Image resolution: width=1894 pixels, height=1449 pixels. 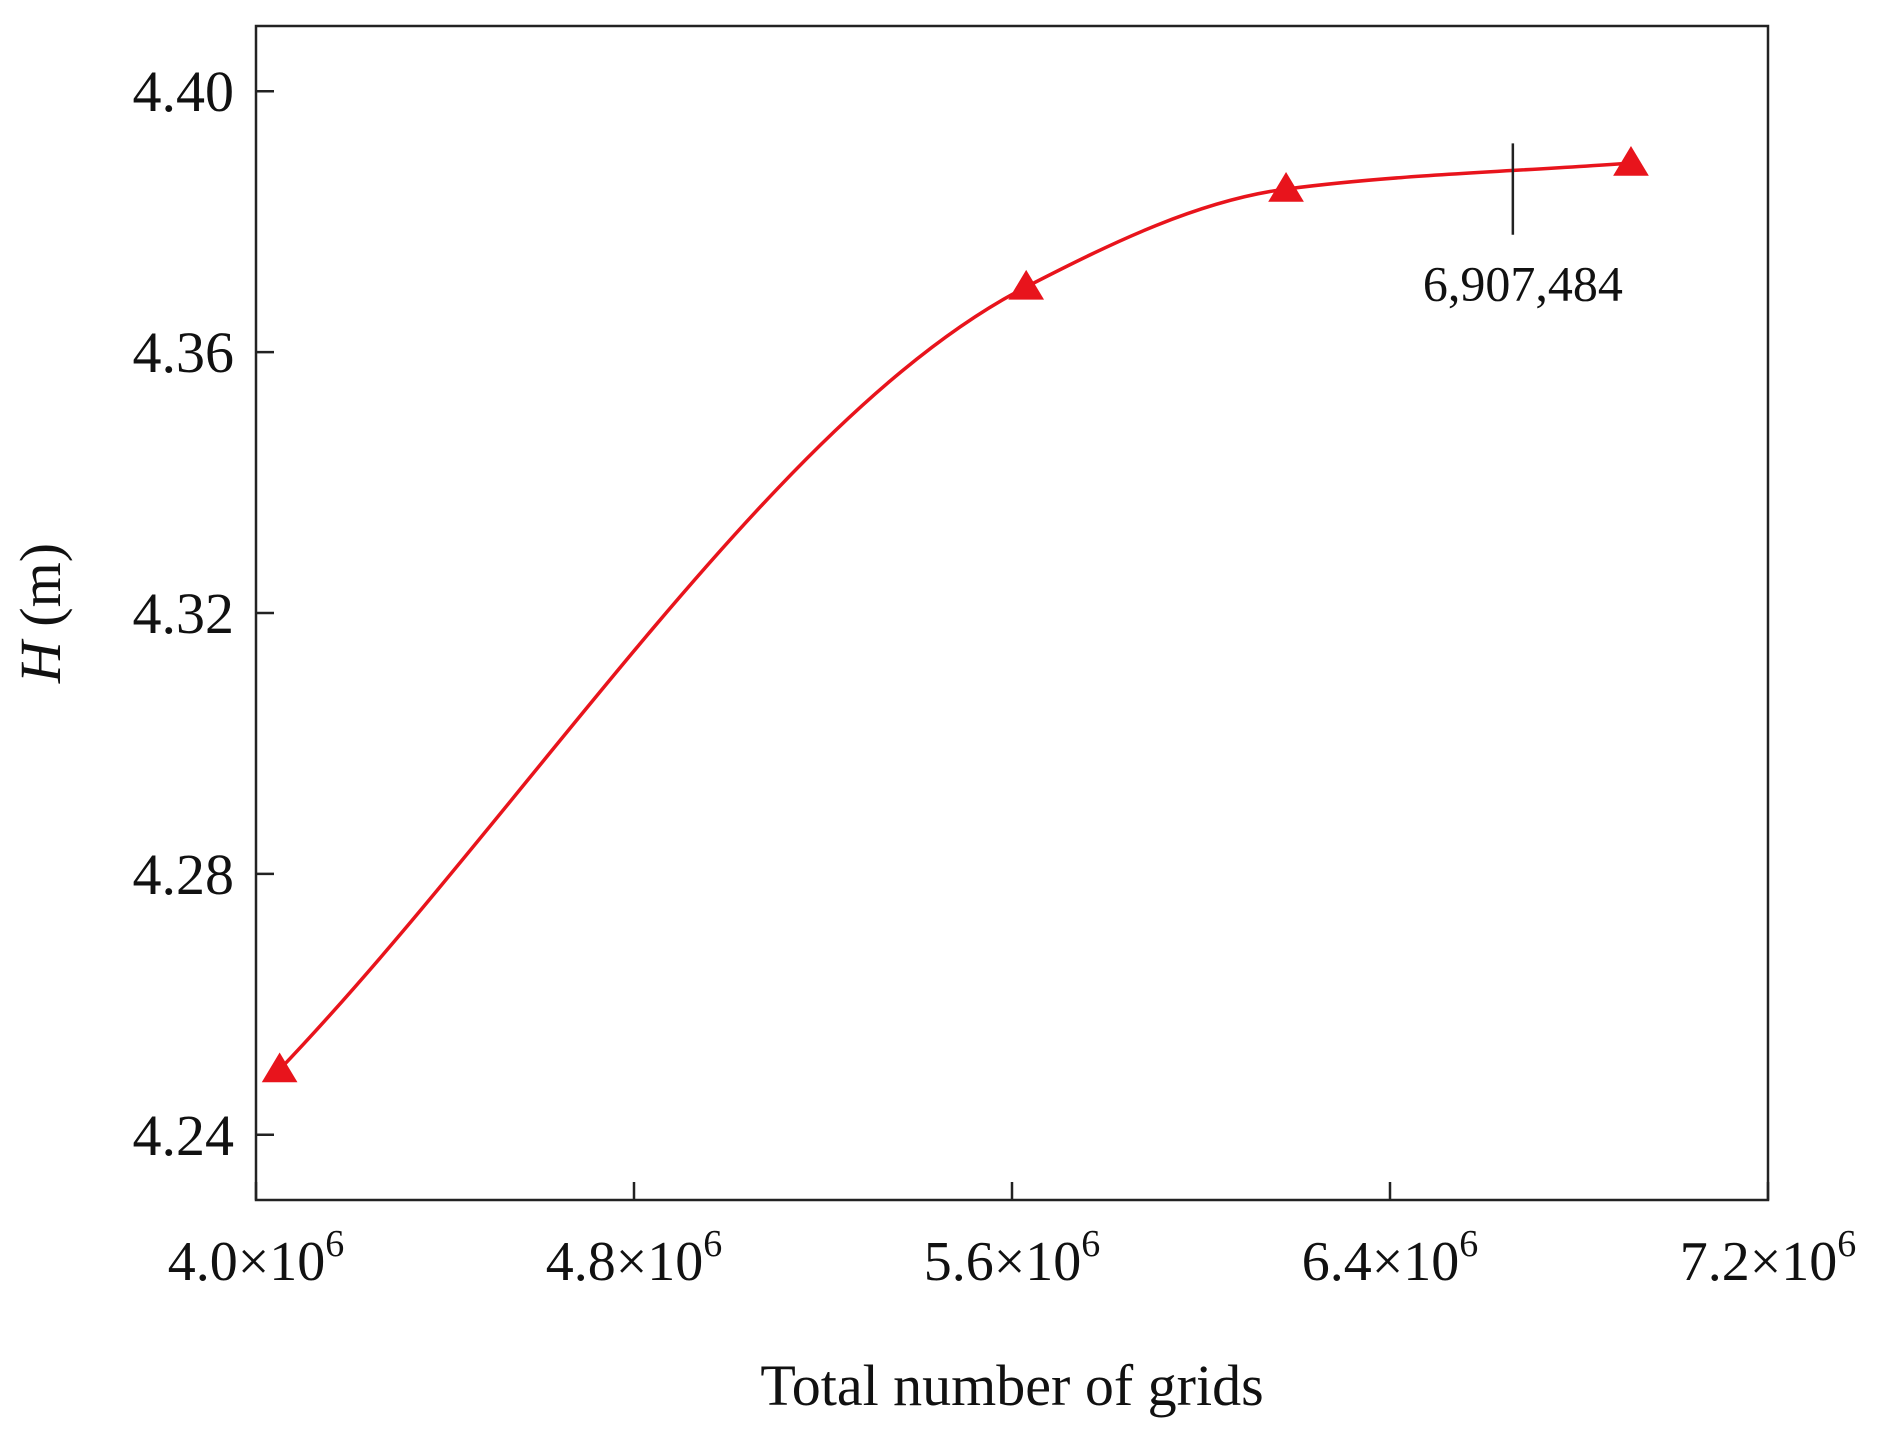 I want to click on y-axis-label: H (m), so click(x=40, y=613).